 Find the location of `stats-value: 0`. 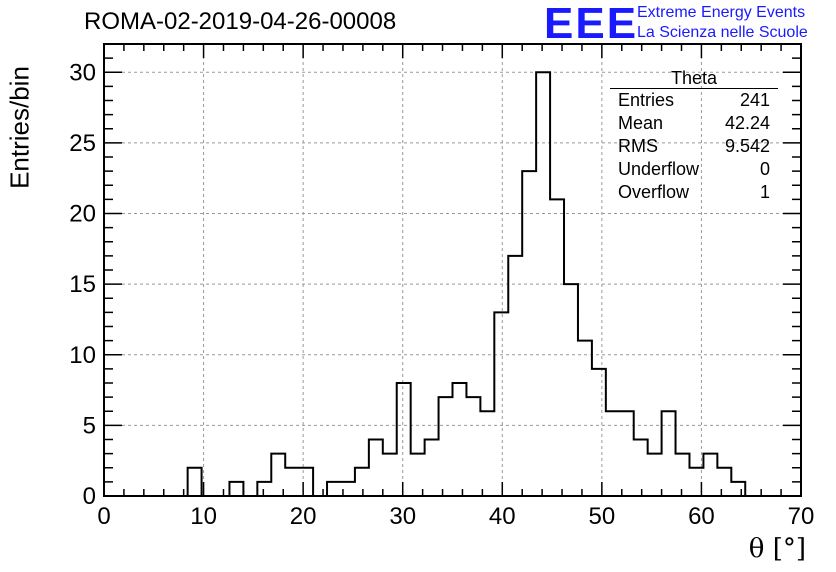

stats-value: 0 is located at coordinates (764, 169).